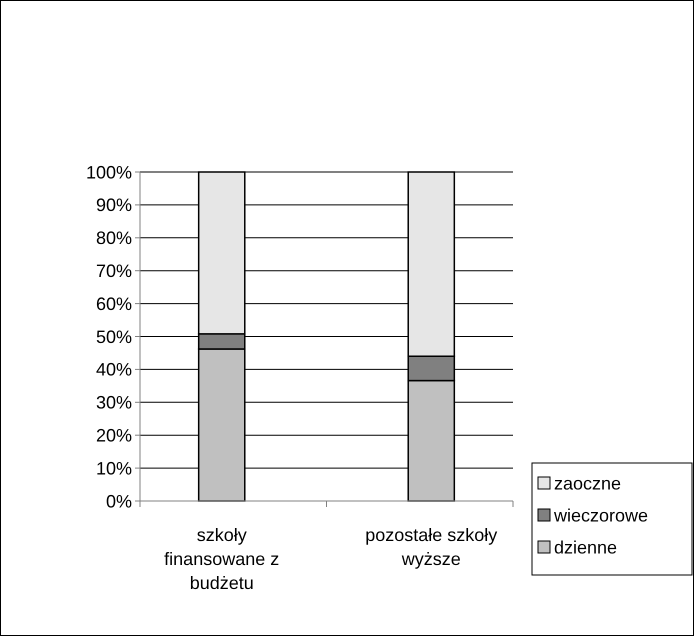 This screenshot has width=694, height=636. Describe the element at coordinates (222, 559) in the screenshot. I see `x-tick-label: szkoły finansowane z budżetu` at that location.